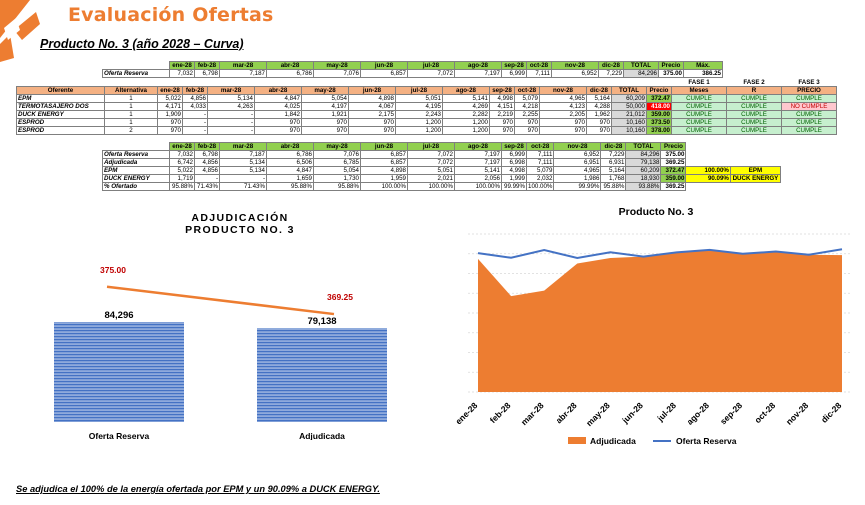 The width and height of the screenshot is (865, 505). Describe the element at coordinates (671, 73) in the screenshot. I see `table-cell: 375.00` at that location.